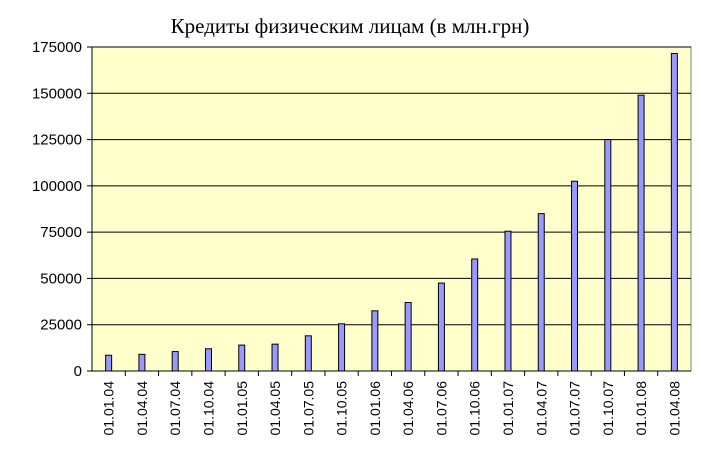 The height and width of the screenshot is (465, 701). Describe the element at coordinates (57, 186) in the screenshot. I see `y-tick-label: 100000` at that location.